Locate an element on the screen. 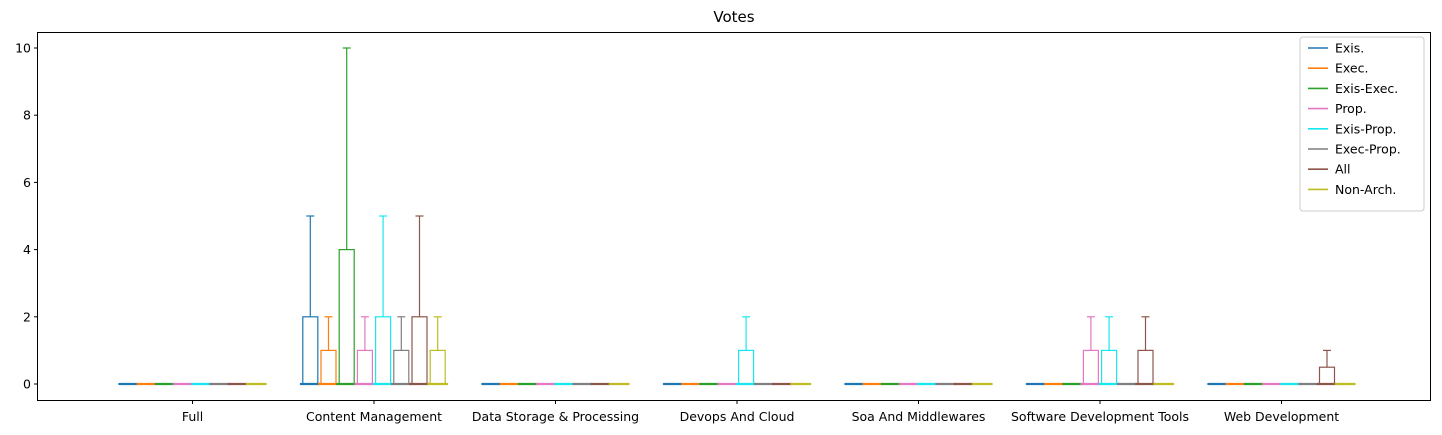 The width and height of the screenshot is (1442, 435). x-tick-label: Devops And Cloud is located at coordinates (737, 416).